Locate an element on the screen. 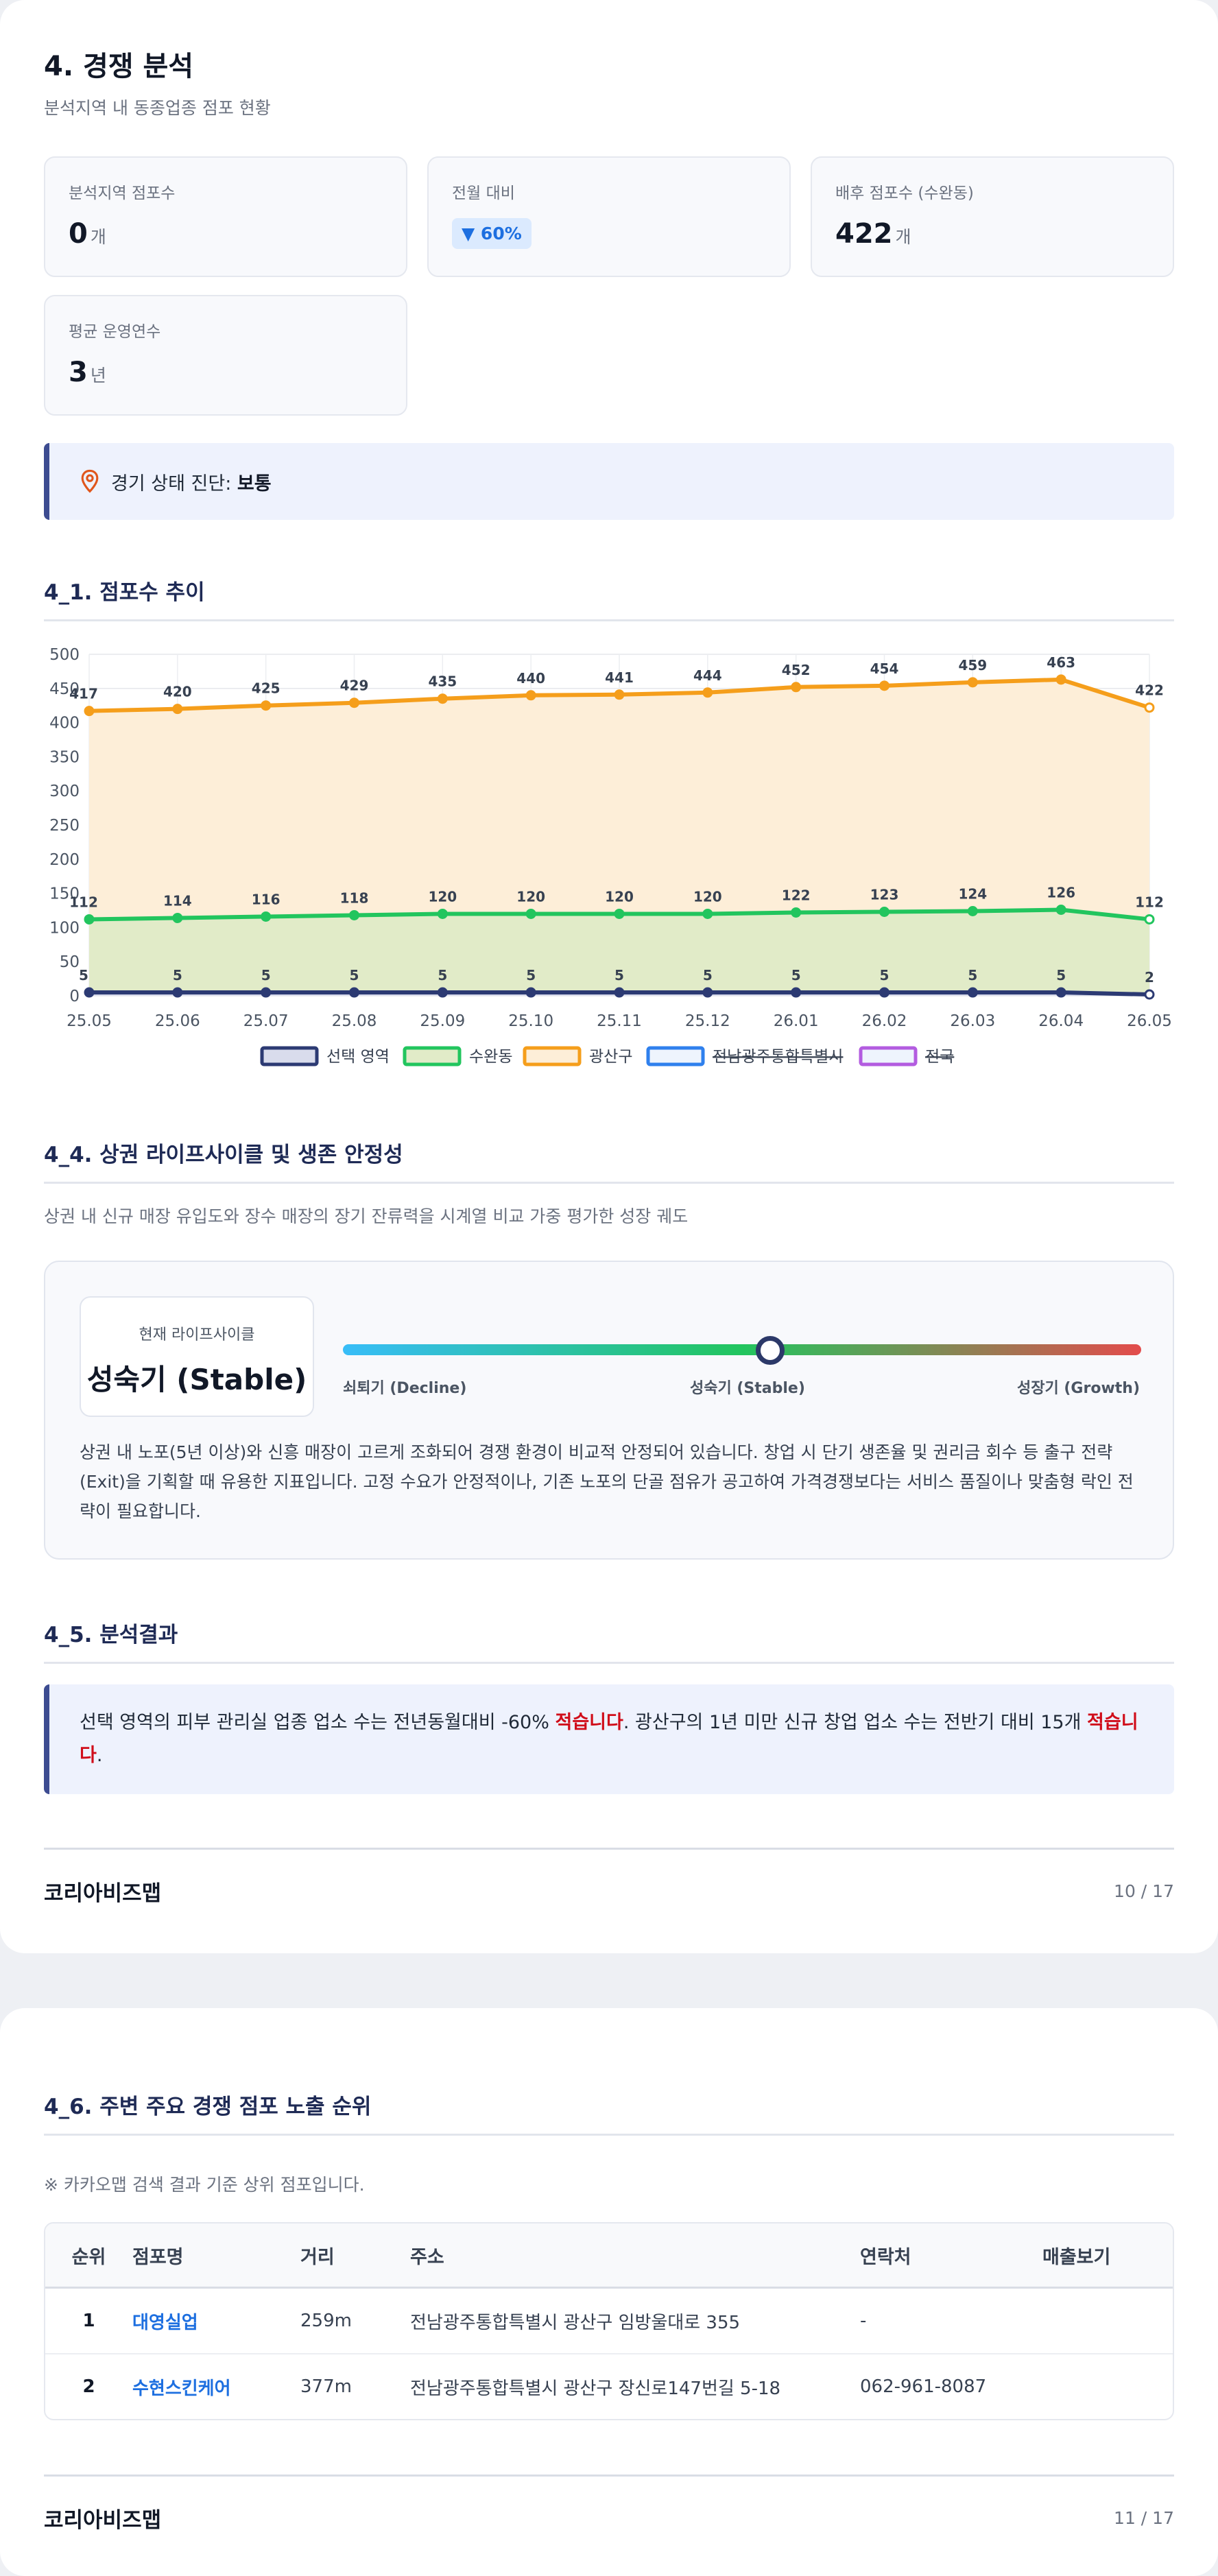  x-tick-label: 25.08 is located at coordinates (354, 1021).